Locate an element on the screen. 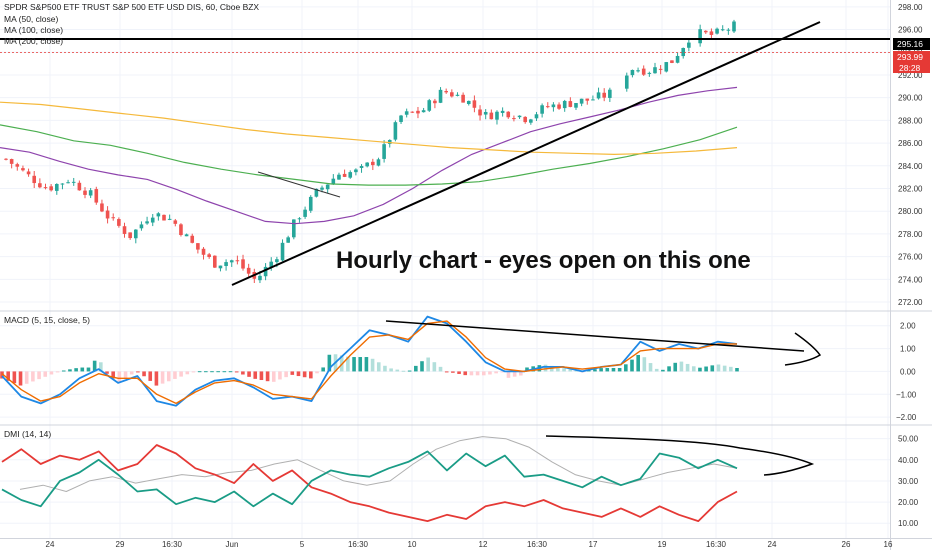  macd-pane is located at coordinates (369, 361).